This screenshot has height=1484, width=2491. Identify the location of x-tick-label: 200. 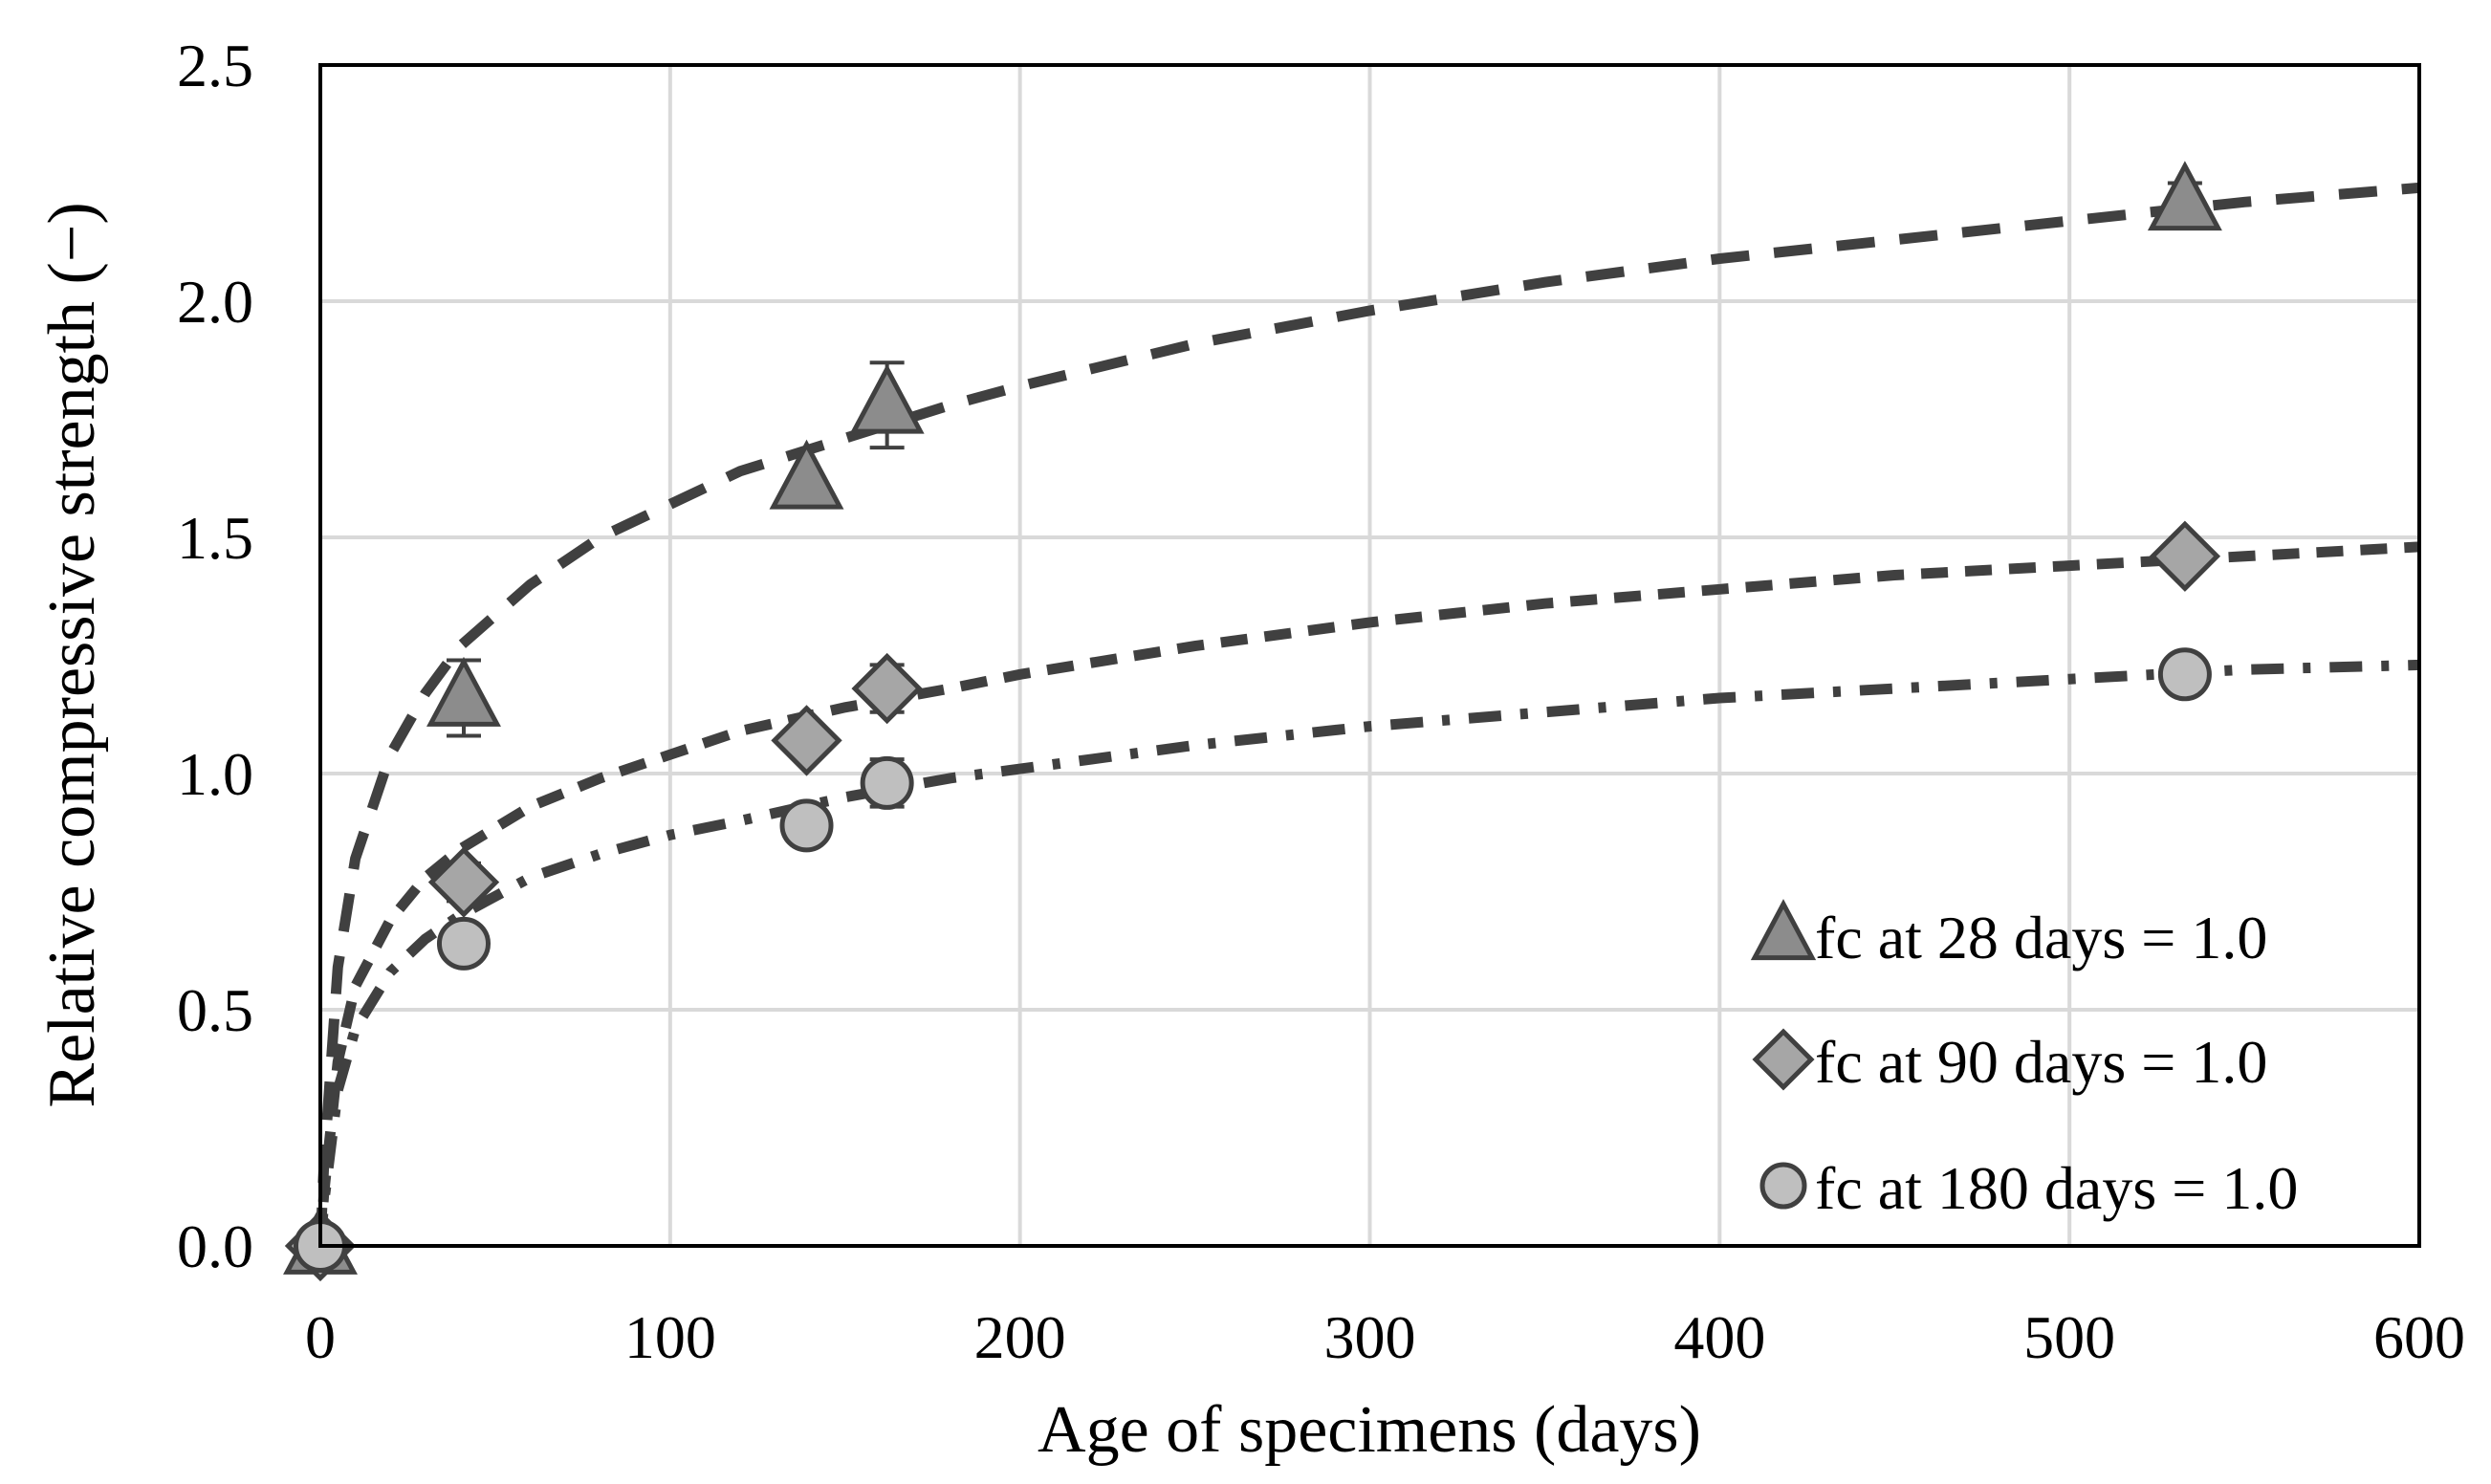
(1020, 1337).